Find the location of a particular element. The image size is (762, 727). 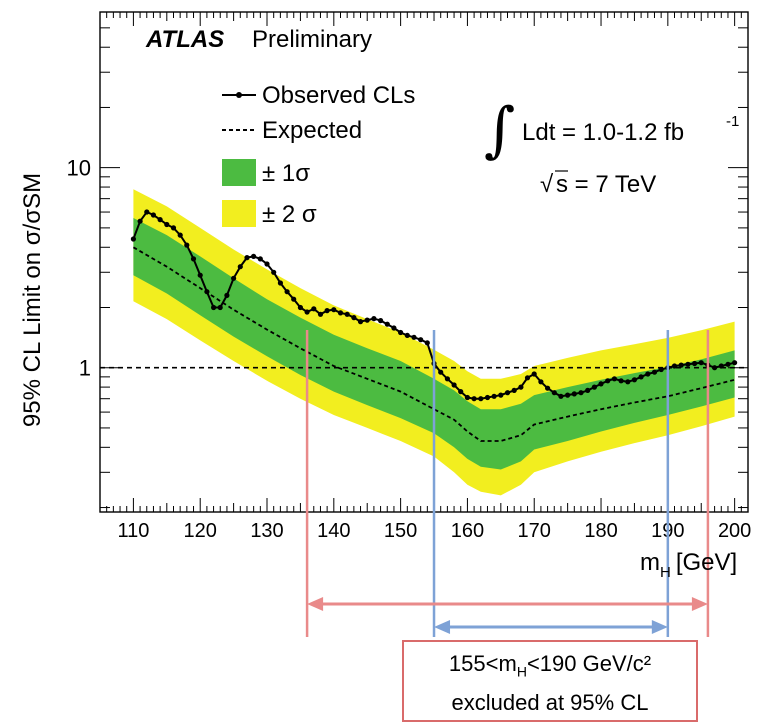

legend-band1-label: ± 1σ is located at coordinates (286, 173).